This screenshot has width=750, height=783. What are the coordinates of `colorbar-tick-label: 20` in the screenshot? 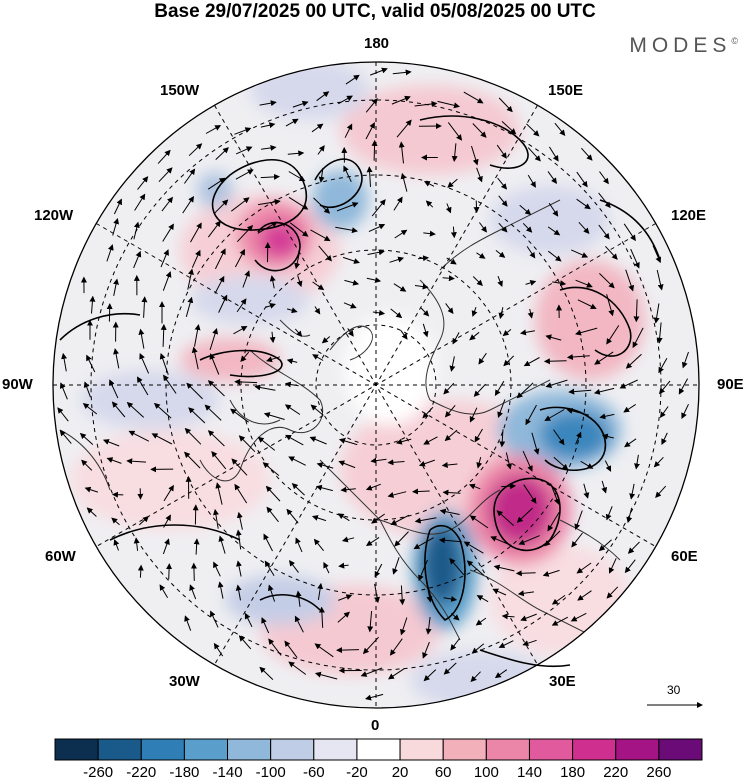 It's located at (400, 772).